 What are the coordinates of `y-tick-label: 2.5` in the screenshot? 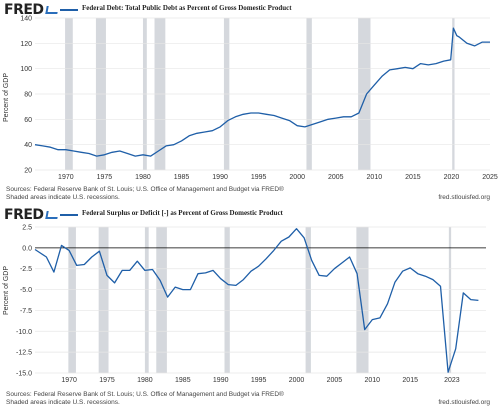 It's located at (27, 228).